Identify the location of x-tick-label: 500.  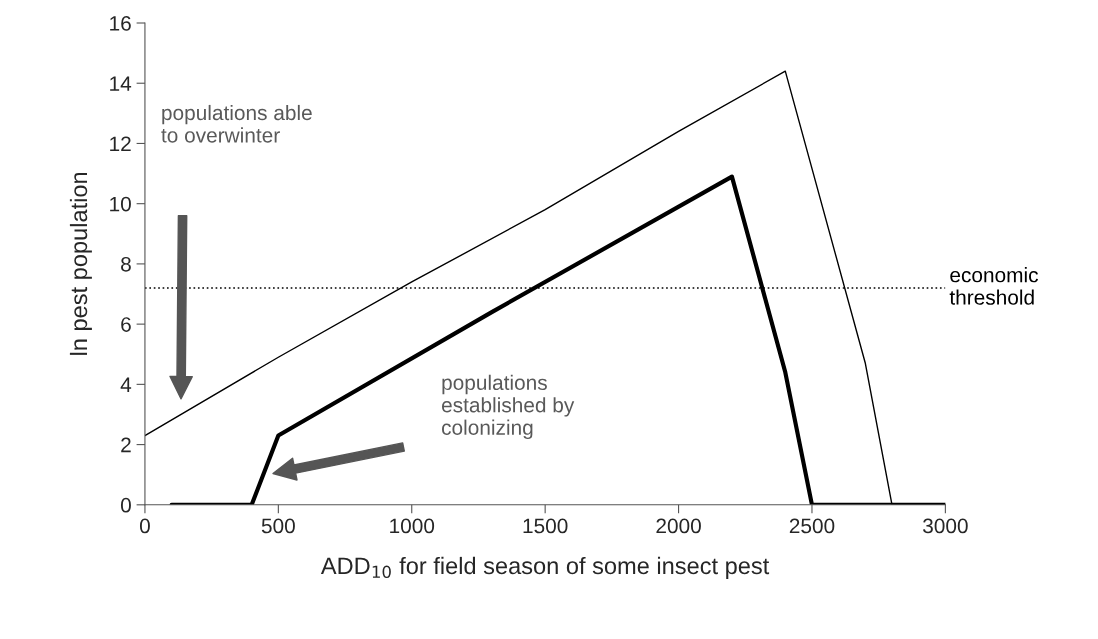
(278, 526).